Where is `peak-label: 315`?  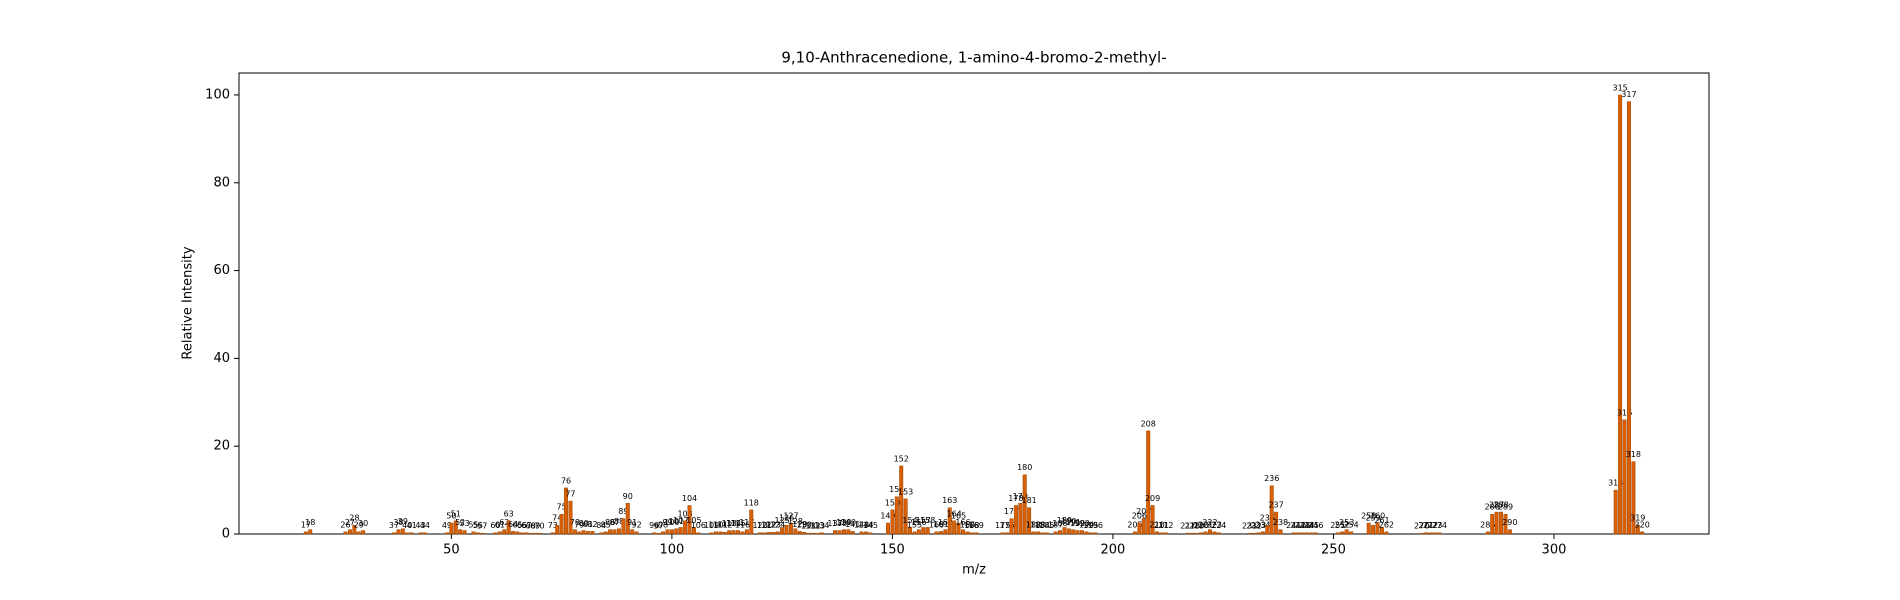
peak-label: 315 is located at coordinates (1619, 87).